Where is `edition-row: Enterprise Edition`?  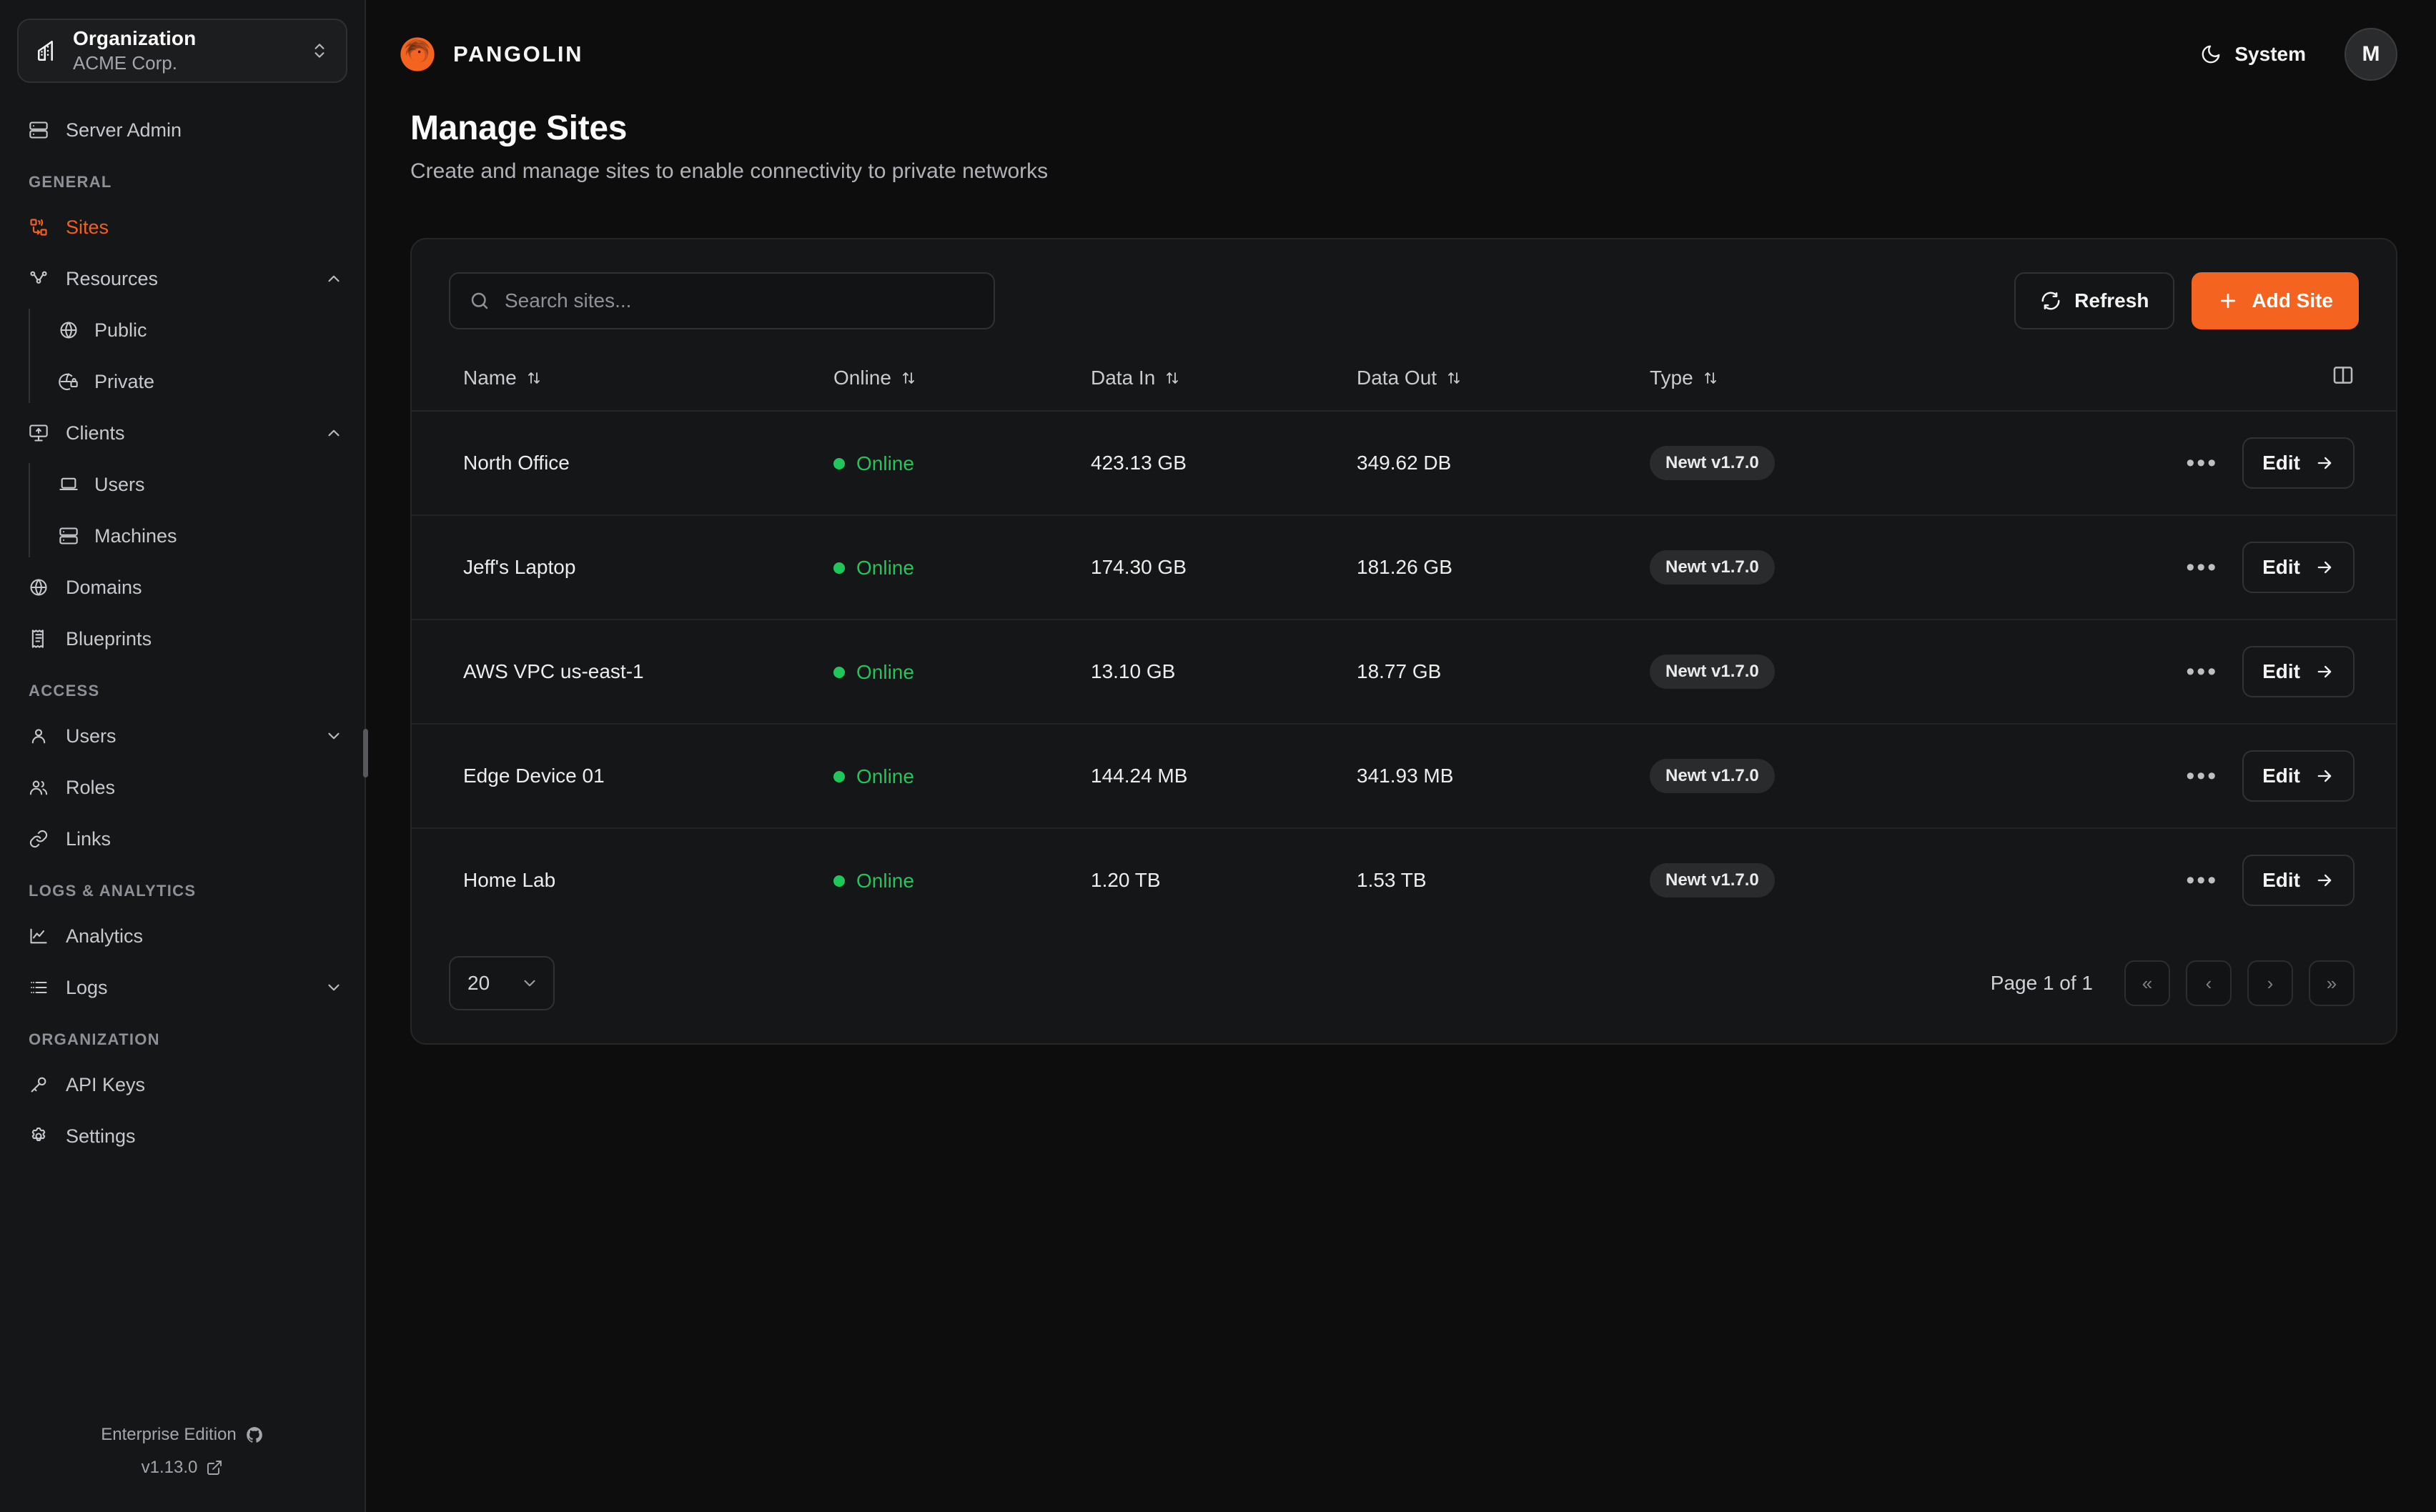
edition-row: Enterprise Edition is located at coordinates (182, 1435).